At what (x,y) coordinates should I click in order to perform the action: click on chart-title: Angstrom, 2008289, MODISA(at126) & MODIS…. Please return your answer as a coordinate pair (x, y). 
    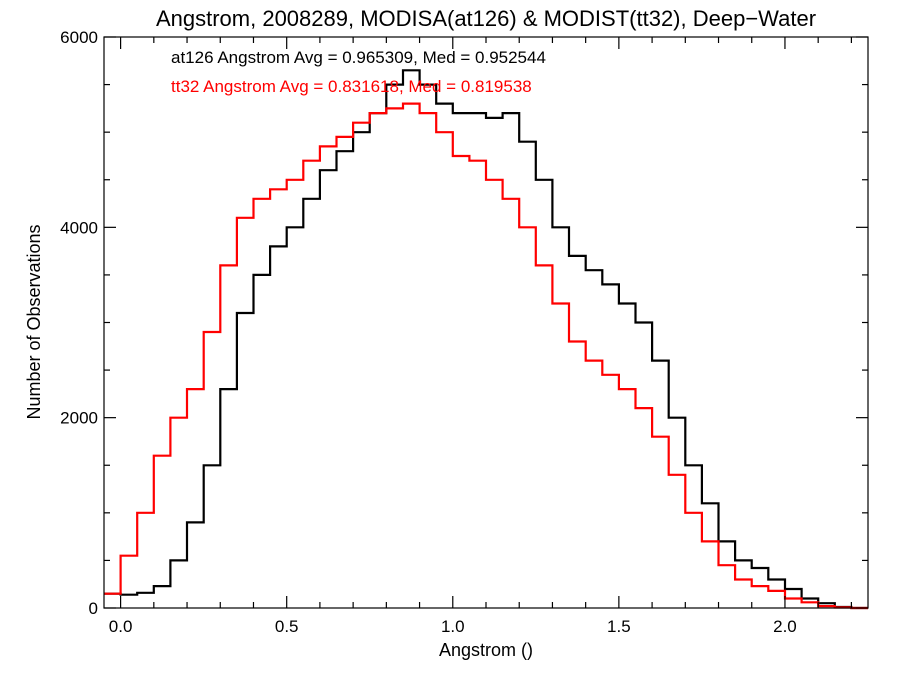
    Looking at the image, I should click on (486, 18).